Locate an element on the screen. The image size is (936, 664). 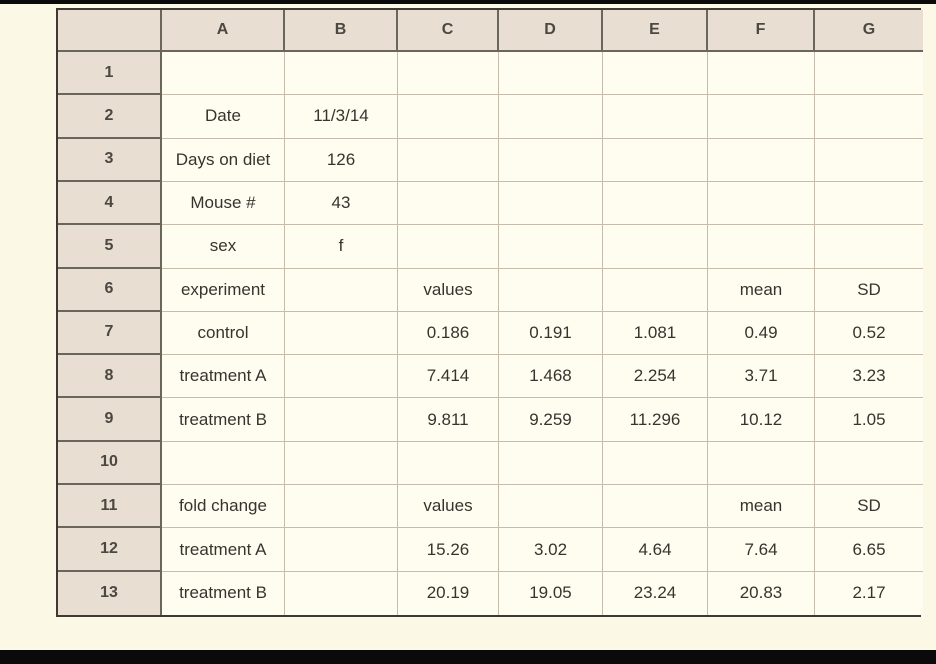
cell-E11 is located at coordinates (655, 507).